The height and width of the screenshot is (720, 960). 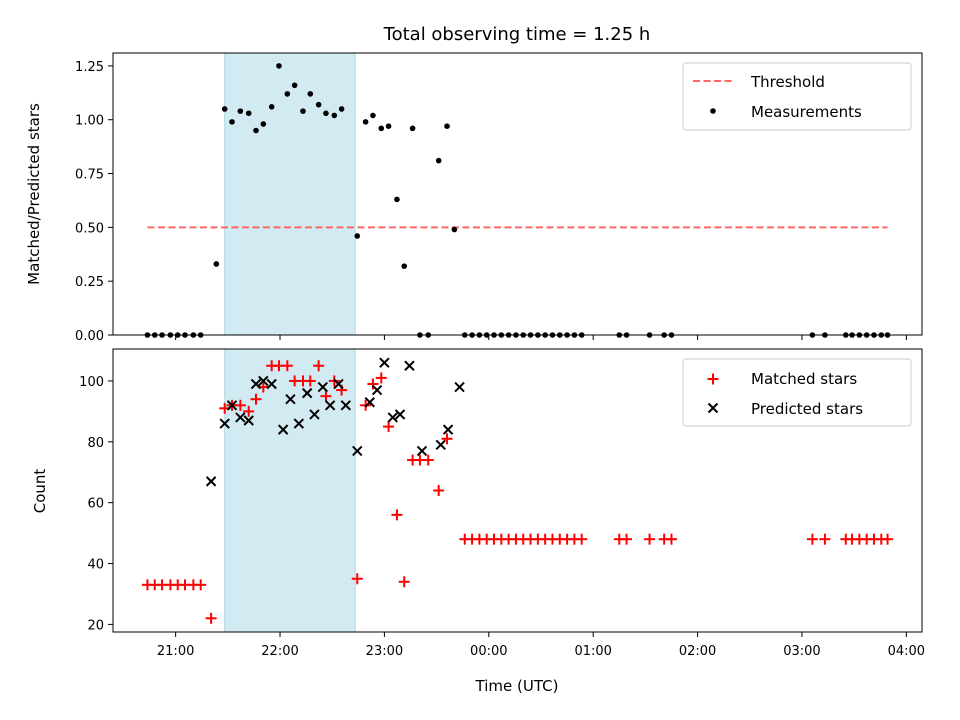 I want to click on y-tick-label: 100, so click(x=91, y=382).